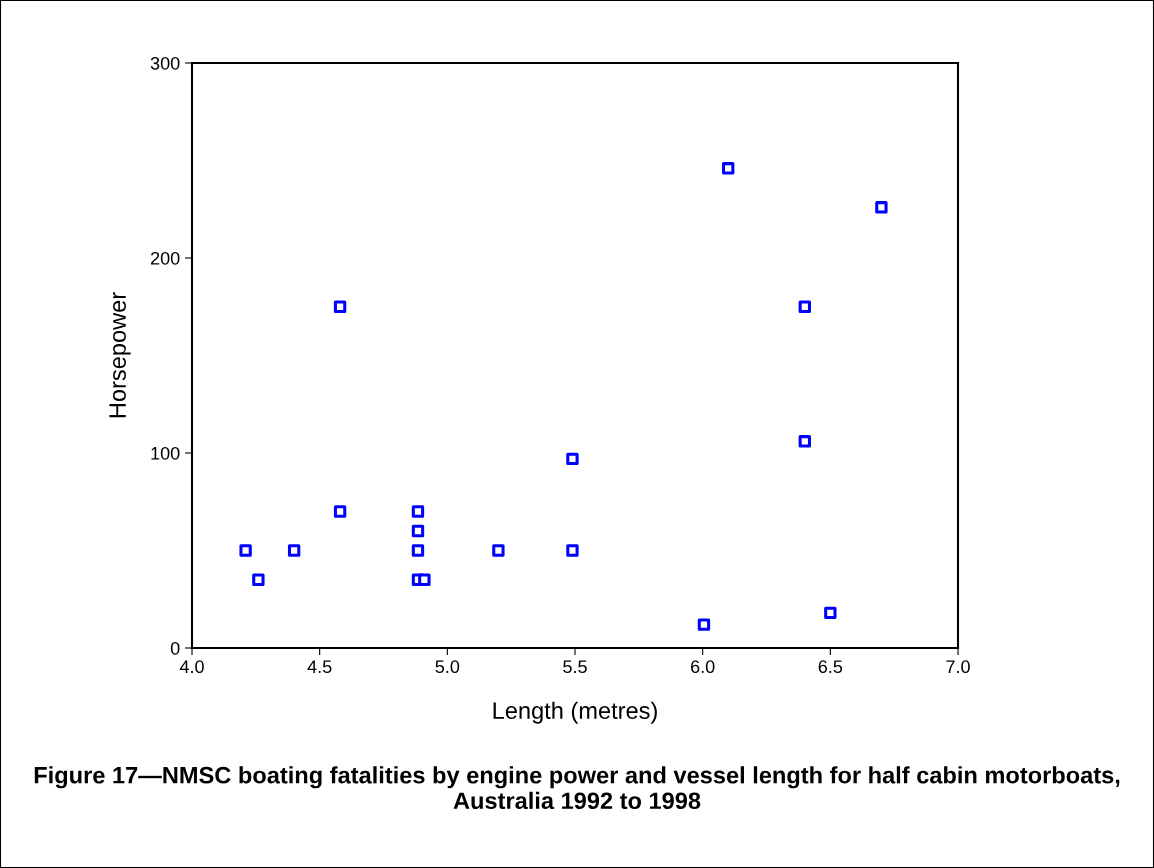 The image size is (1154, 868). I want to click on x-tick-label: 6.5, so click(830, 667).